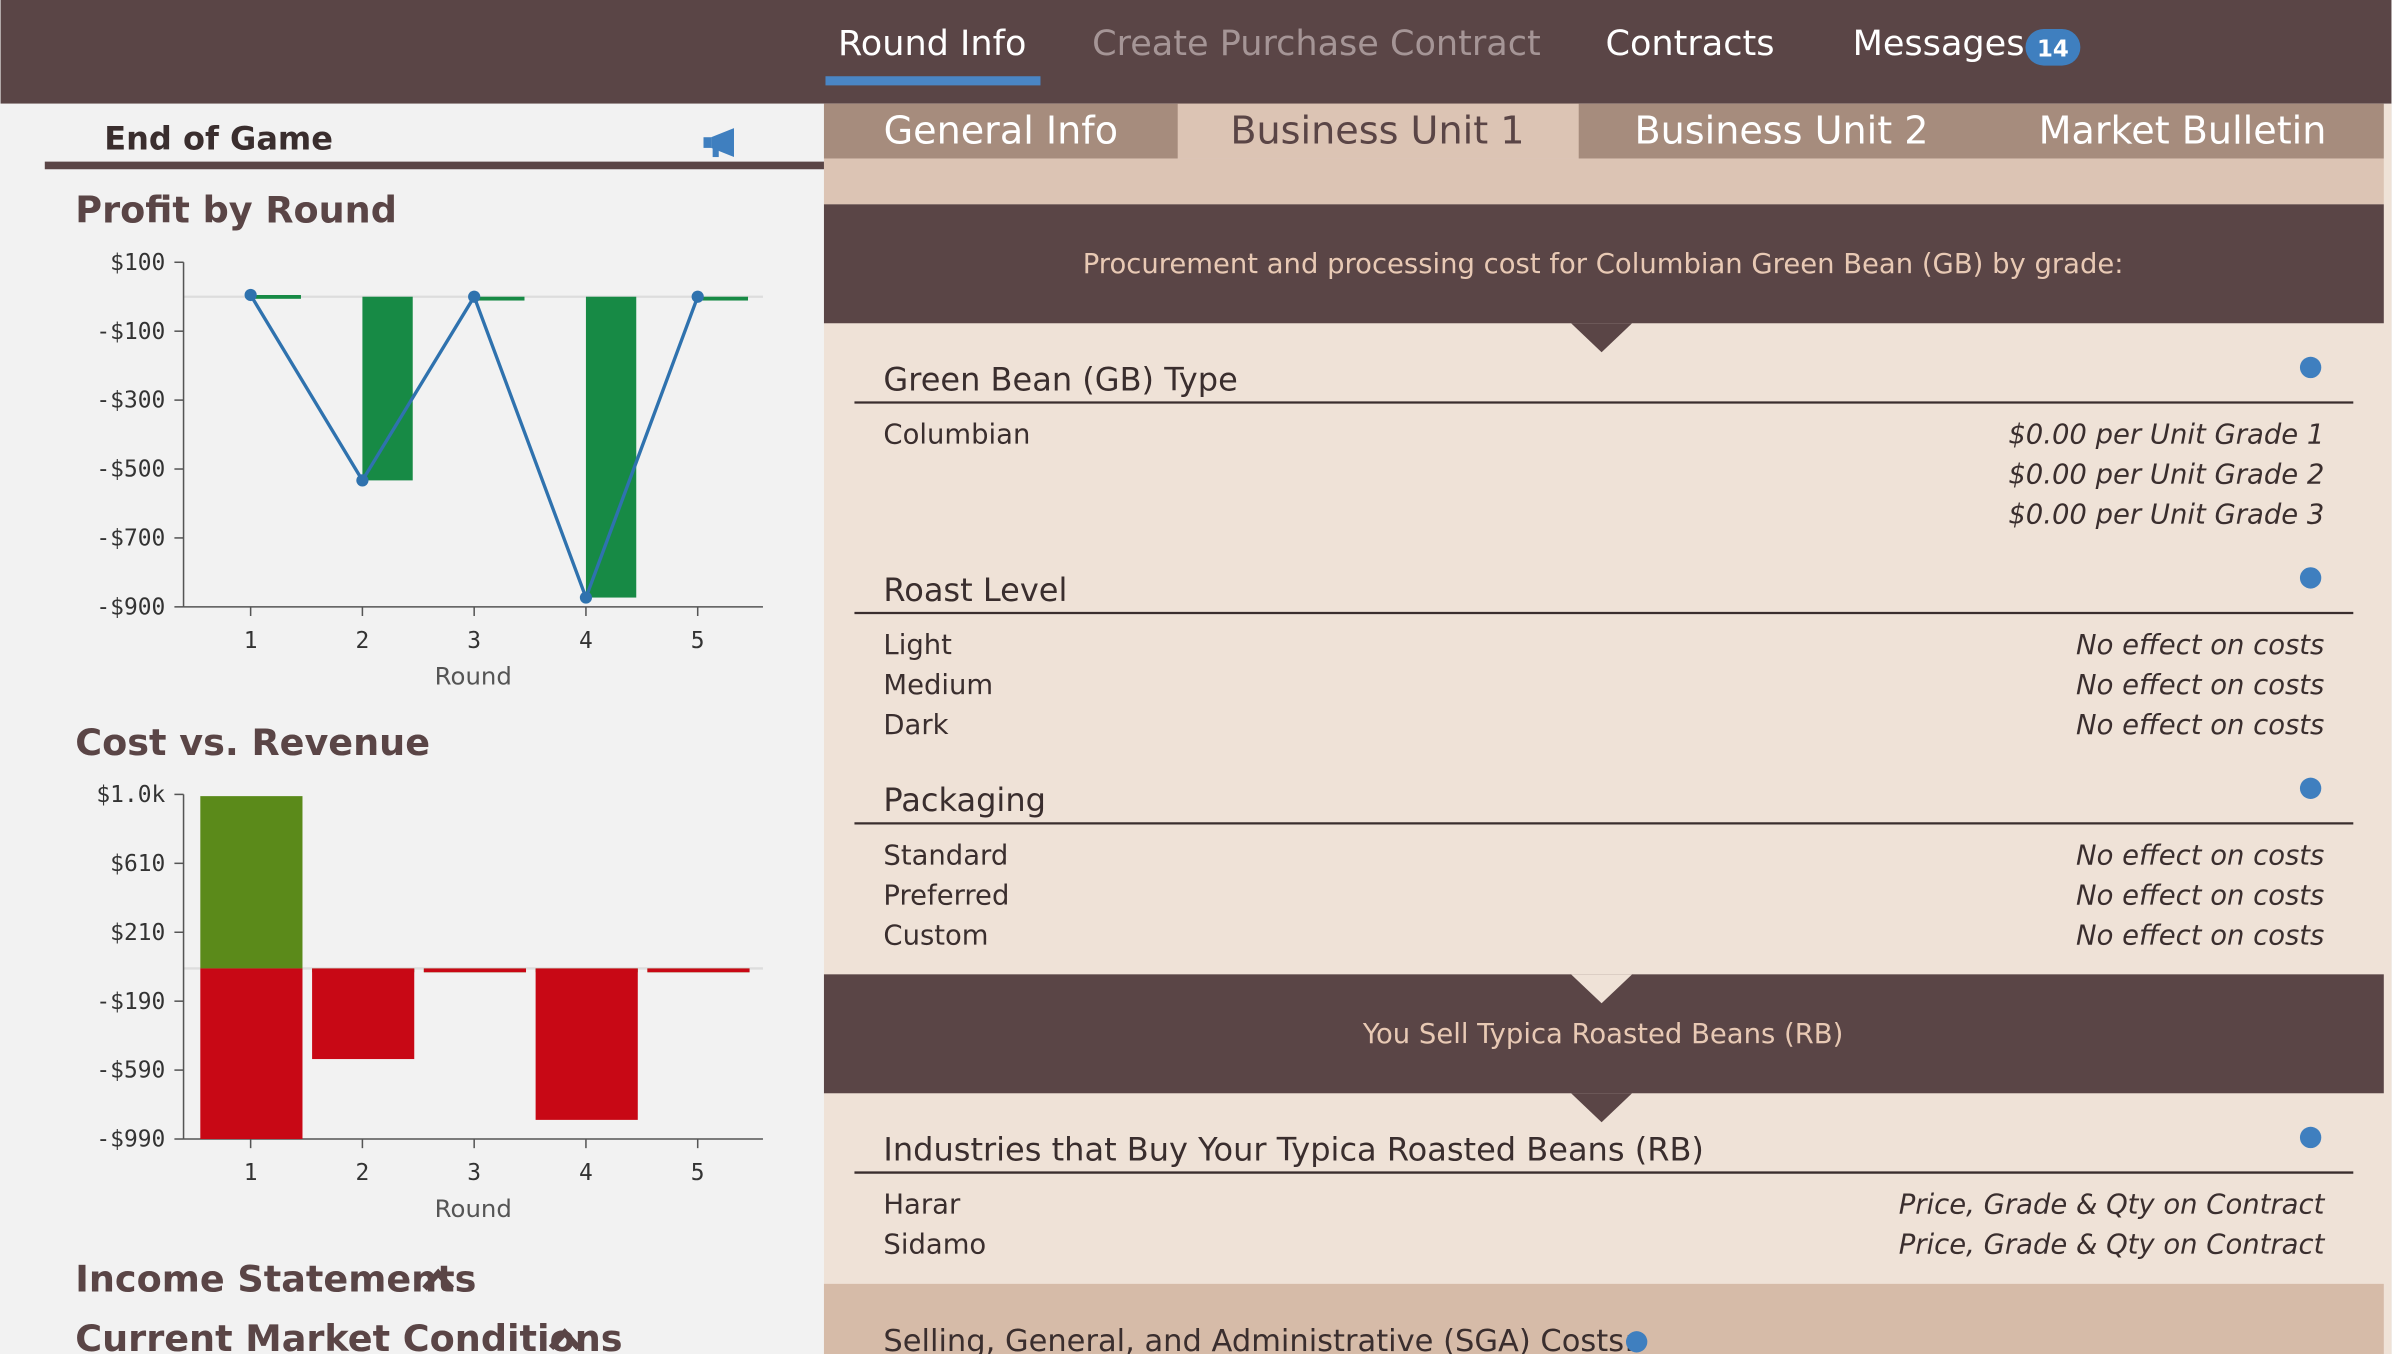  What do you see at coordinates (275, 1278) in the screenshot?
I see `section-toggle: Income Statements` at bounding box center [275, 1278].